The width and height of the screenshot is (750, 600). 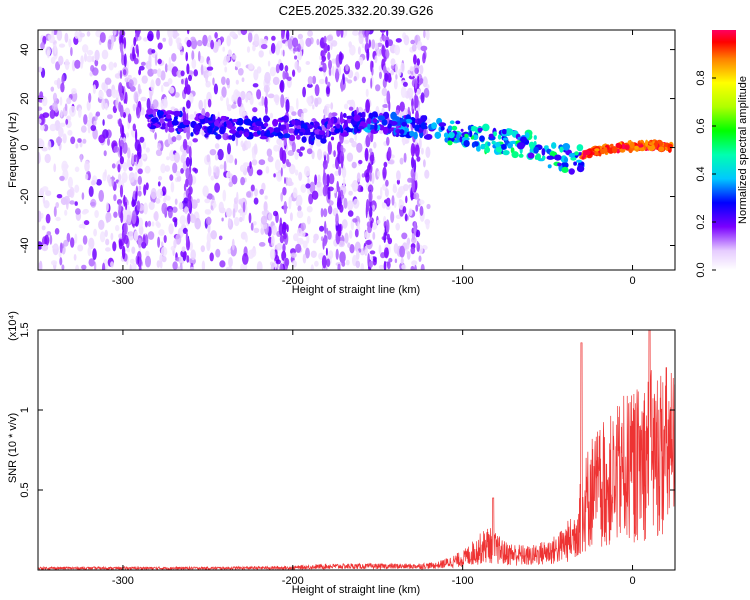 I want to click on colorbar-gradient, so click(x=724, y=150).